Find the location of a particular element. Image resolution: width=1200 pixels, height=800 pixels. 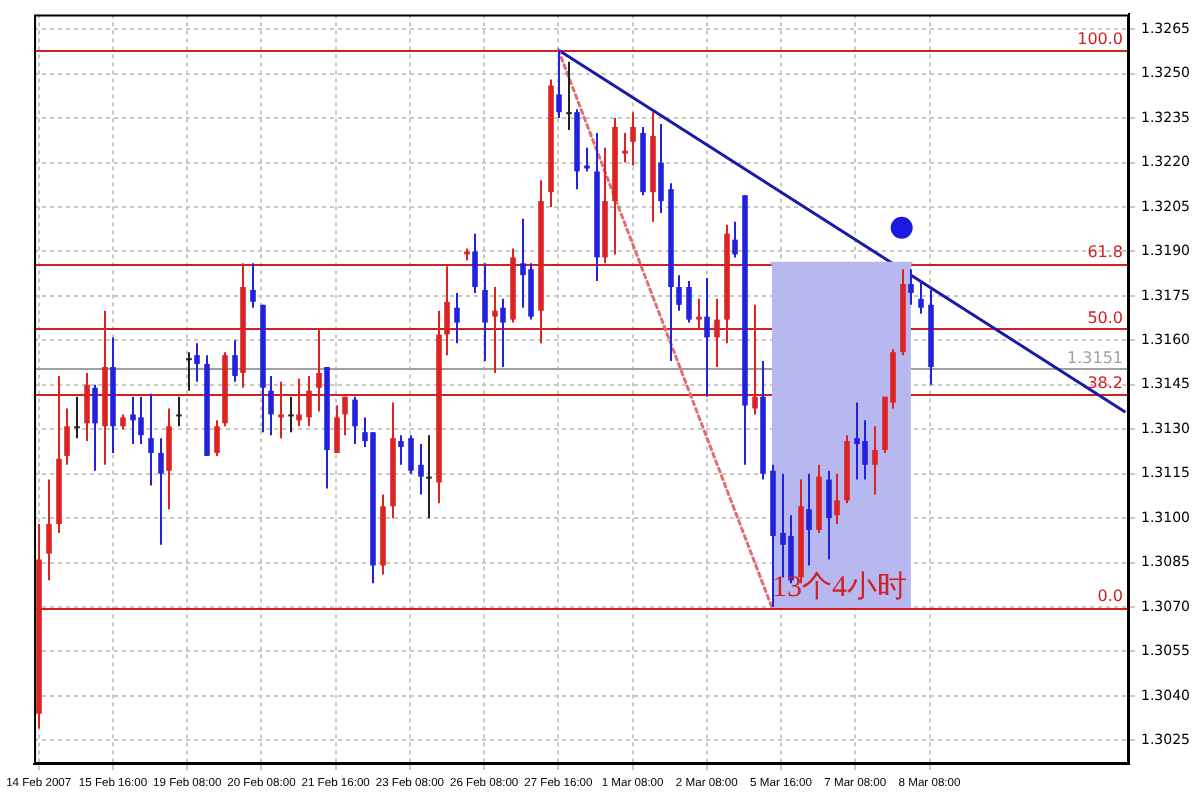

annotation: 0.0 is located at coordinates (1110, 596).